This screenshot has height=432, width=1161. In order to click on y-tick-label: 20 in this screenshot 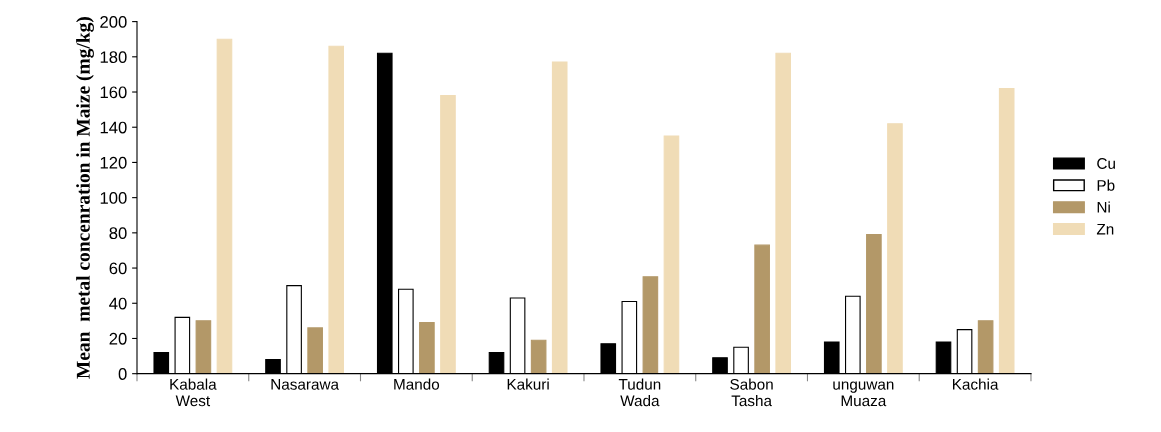, I will do `click(118, 338)`.